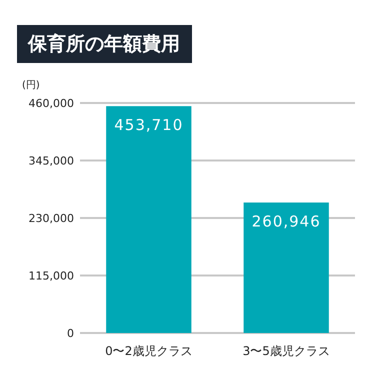 The width and height of the screenshot is (375, 375). I want to click on y-tick-label: 345,000, so click(51, 161).